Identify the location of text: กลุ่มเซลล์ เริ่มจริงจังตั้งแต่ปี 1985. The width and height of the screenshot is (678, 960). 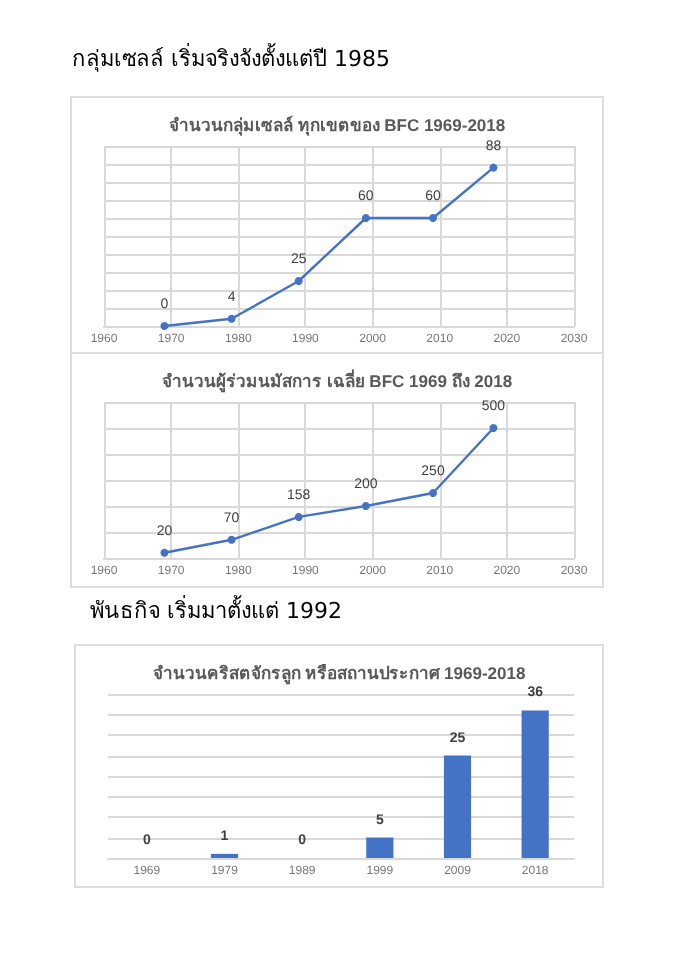
(231, 58).